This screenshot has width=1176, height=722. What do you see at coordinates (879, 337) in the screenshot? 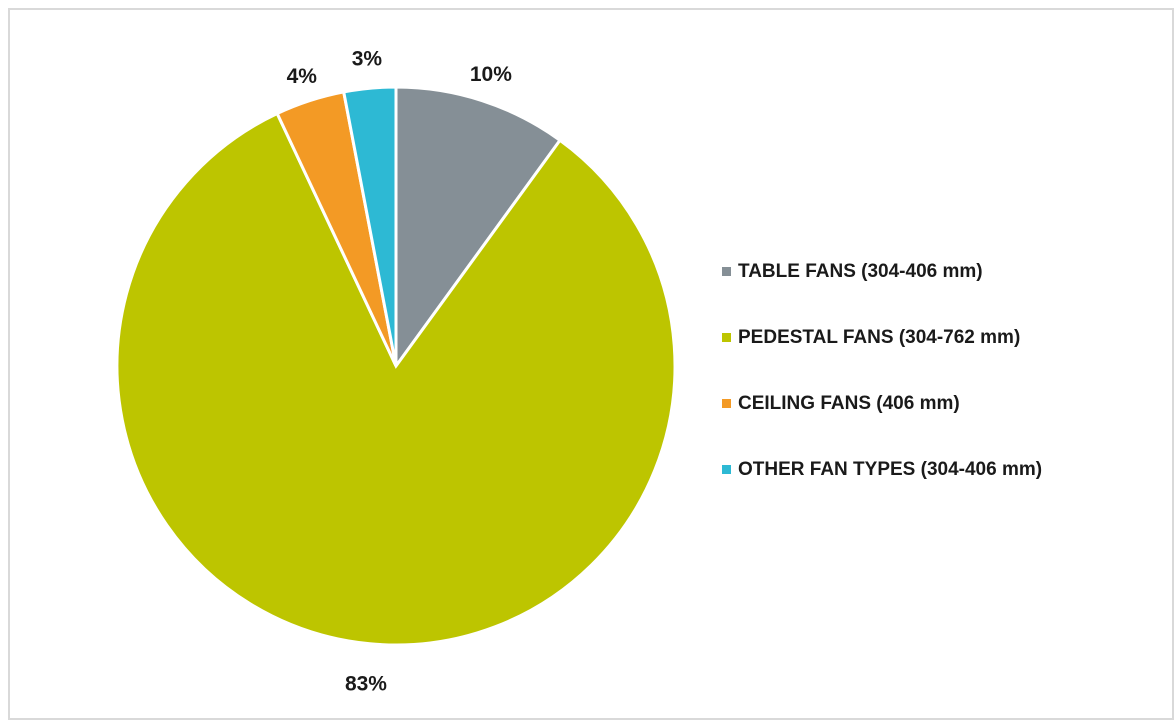
I see `legend-label-pedestal-fans: PEDESTAL FANS (304-762 mm)` at bounding box center [879, 337].